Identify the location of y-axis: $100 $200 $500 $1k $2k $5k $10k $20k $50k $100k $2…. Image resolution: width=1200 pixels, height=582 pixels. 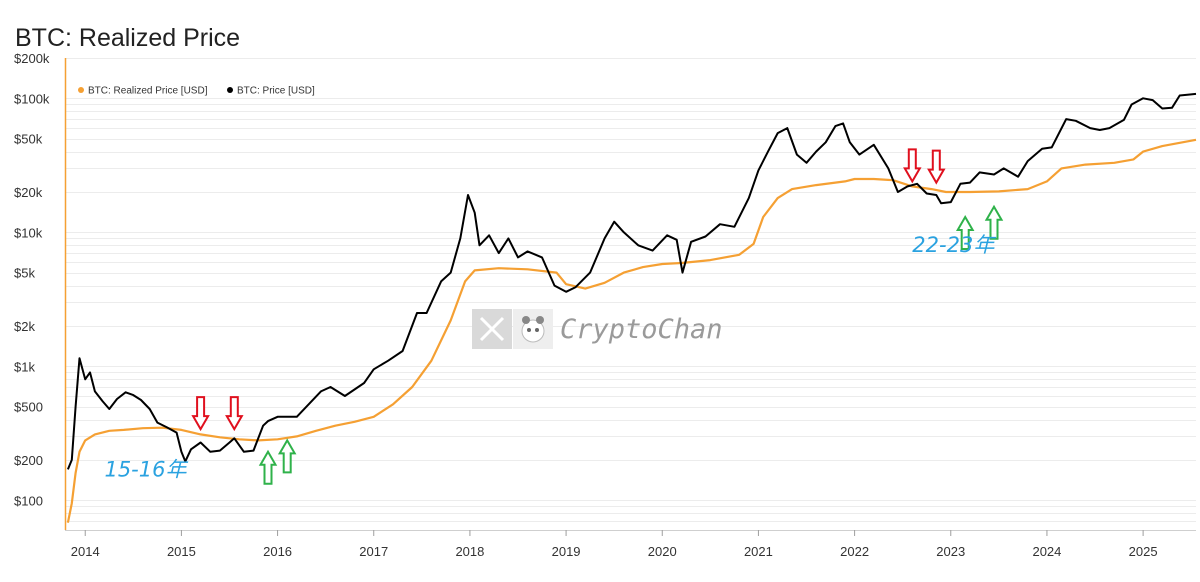
(32, 279).